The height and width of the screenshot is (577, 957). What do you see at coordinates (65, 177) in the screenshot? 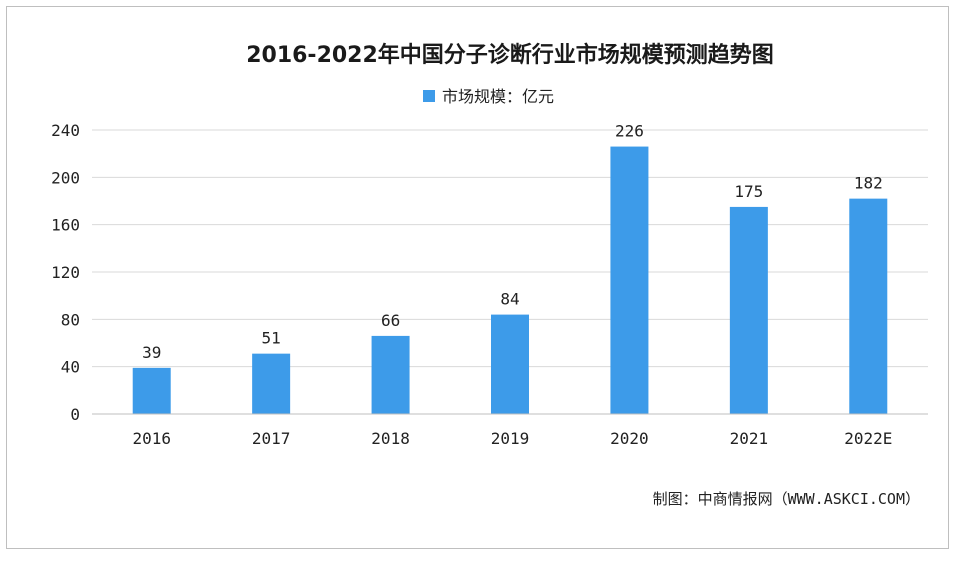
I see `y-tick-label: 200` at bounding box center [65, 177].